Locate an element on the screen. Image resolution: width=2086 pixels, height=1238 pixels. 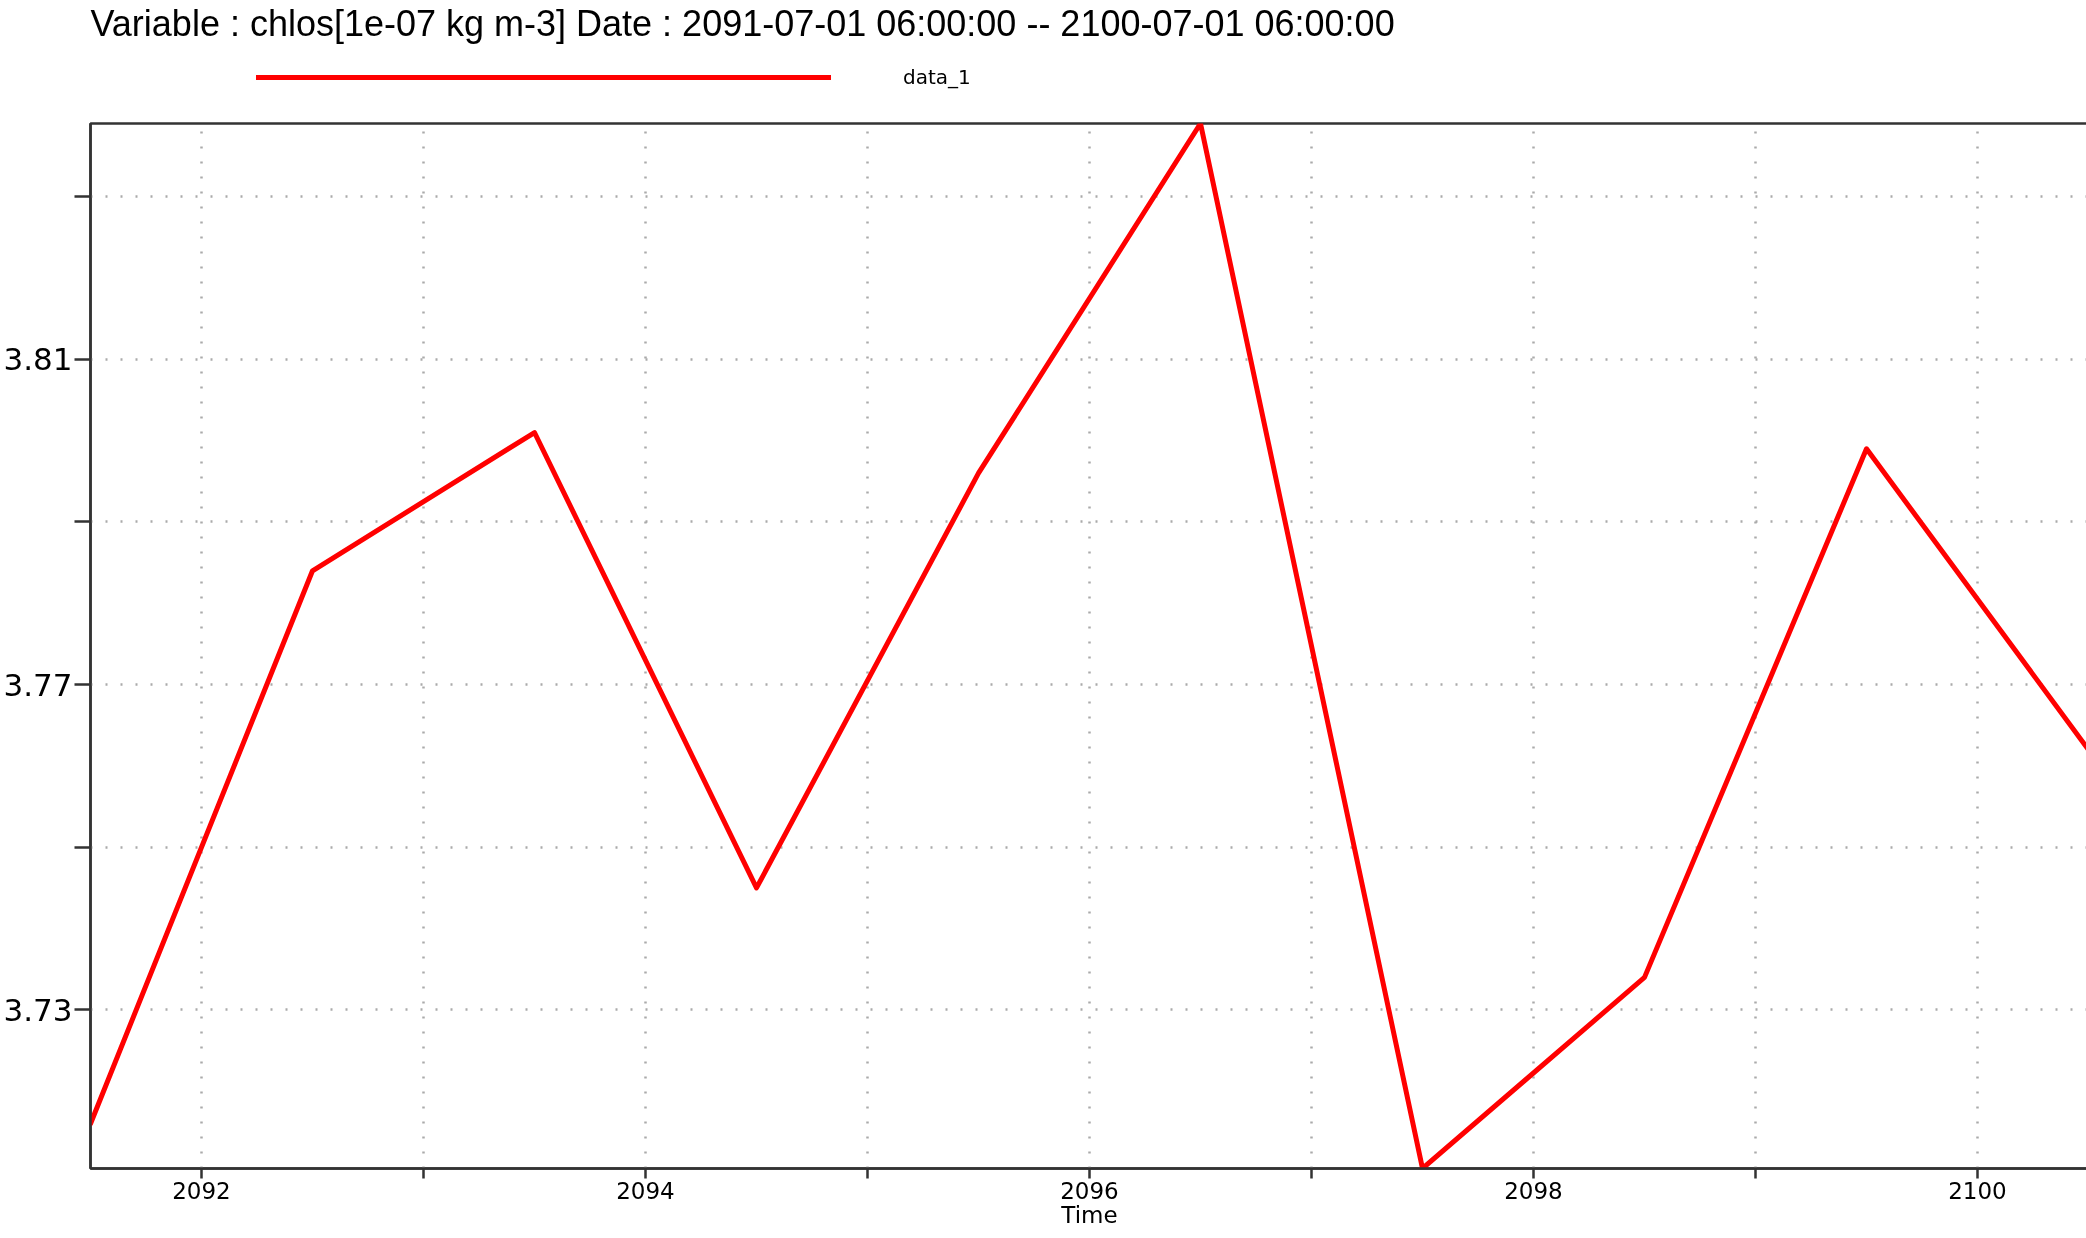
x-axis-title: Time is located at coordinates (1089, 1214).